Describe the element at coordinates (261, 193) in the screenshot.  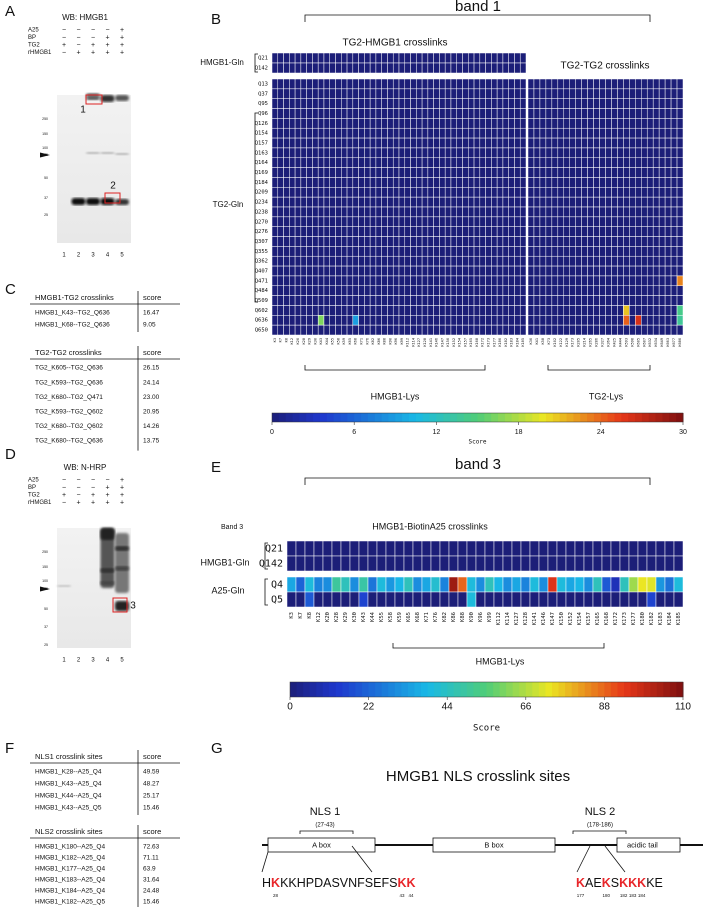
I see `row-label: Q209` at that location.